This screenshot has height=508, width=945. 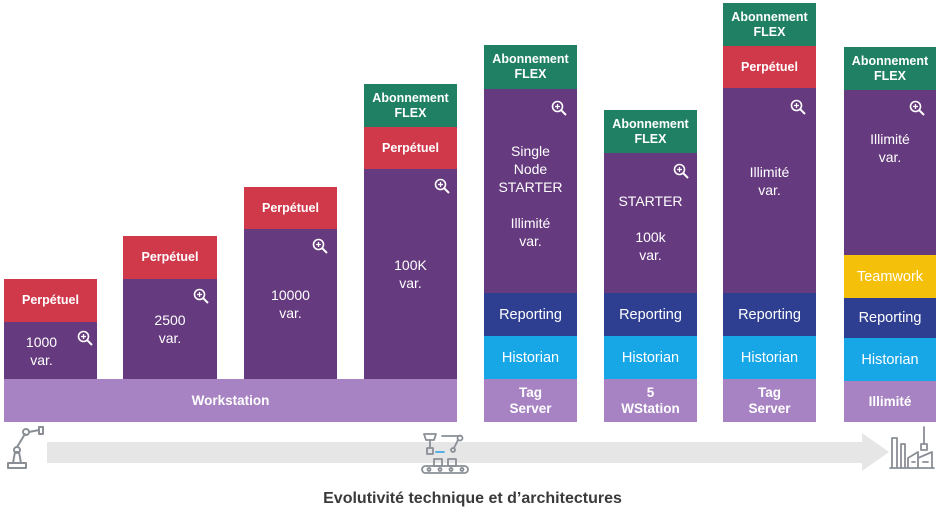 I want to click on factory-icon, so click(x=912, y=447).